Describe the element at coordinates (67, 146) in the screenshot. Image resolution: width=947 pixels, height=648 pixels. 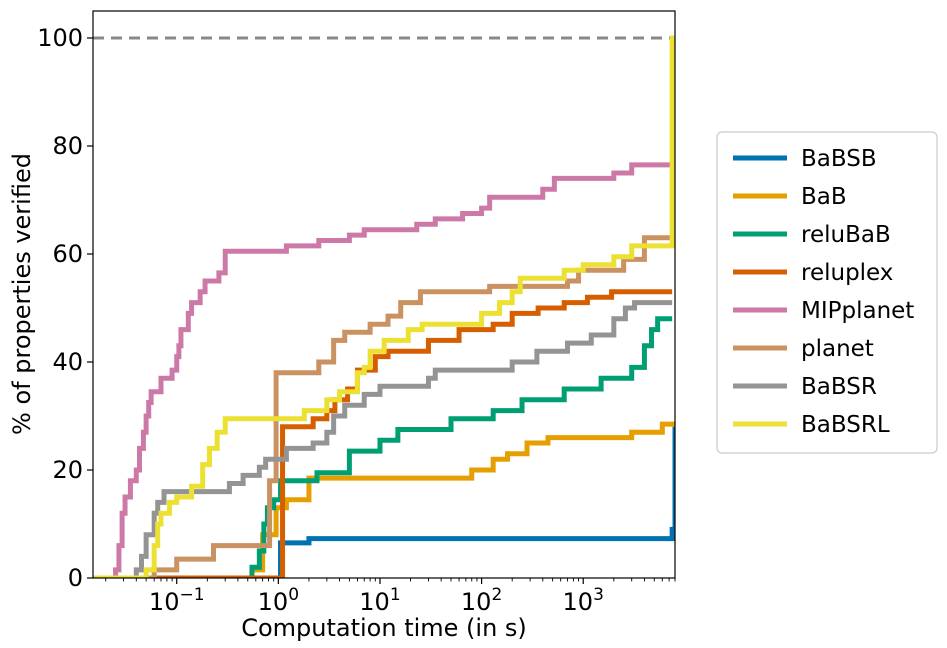
I see `y-tick-label: 80` at that location.